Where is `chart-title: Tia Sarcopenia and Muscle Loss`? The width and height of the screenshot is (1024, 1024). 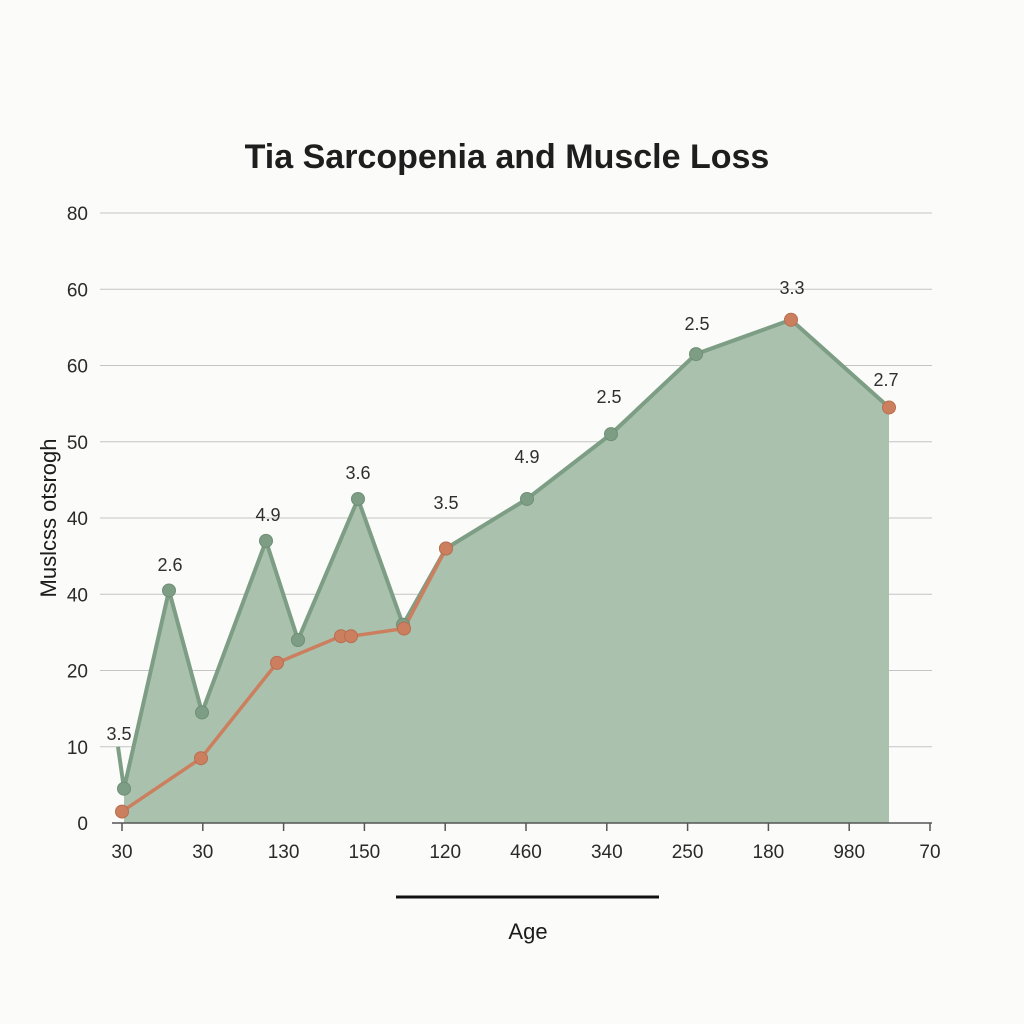 chart-title: Tia Sarcopenia and Muscle Loss is located at coordinates (507, 157).